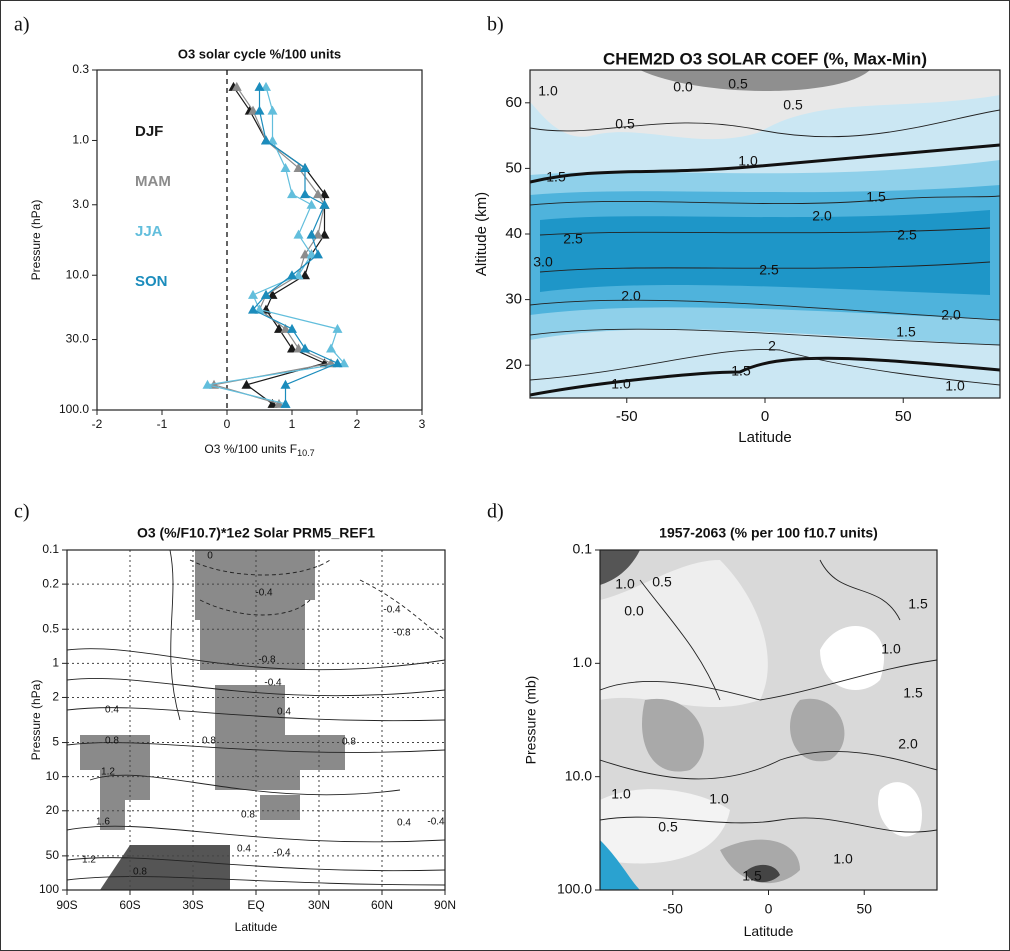 The width and height of the screenshot is (1010, 951). I want to click on y-axis-label: Altitude (km), so click(481, 234).